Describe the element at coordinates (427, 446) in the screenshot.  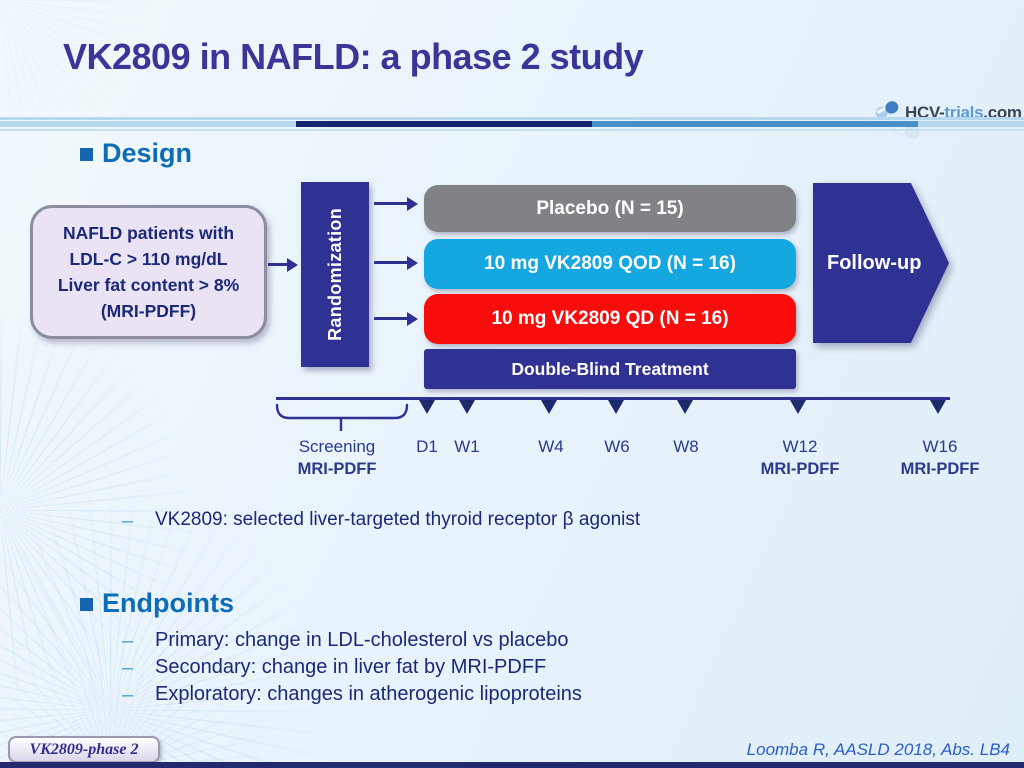
I see `timeline-label-d1: D1` at that location.